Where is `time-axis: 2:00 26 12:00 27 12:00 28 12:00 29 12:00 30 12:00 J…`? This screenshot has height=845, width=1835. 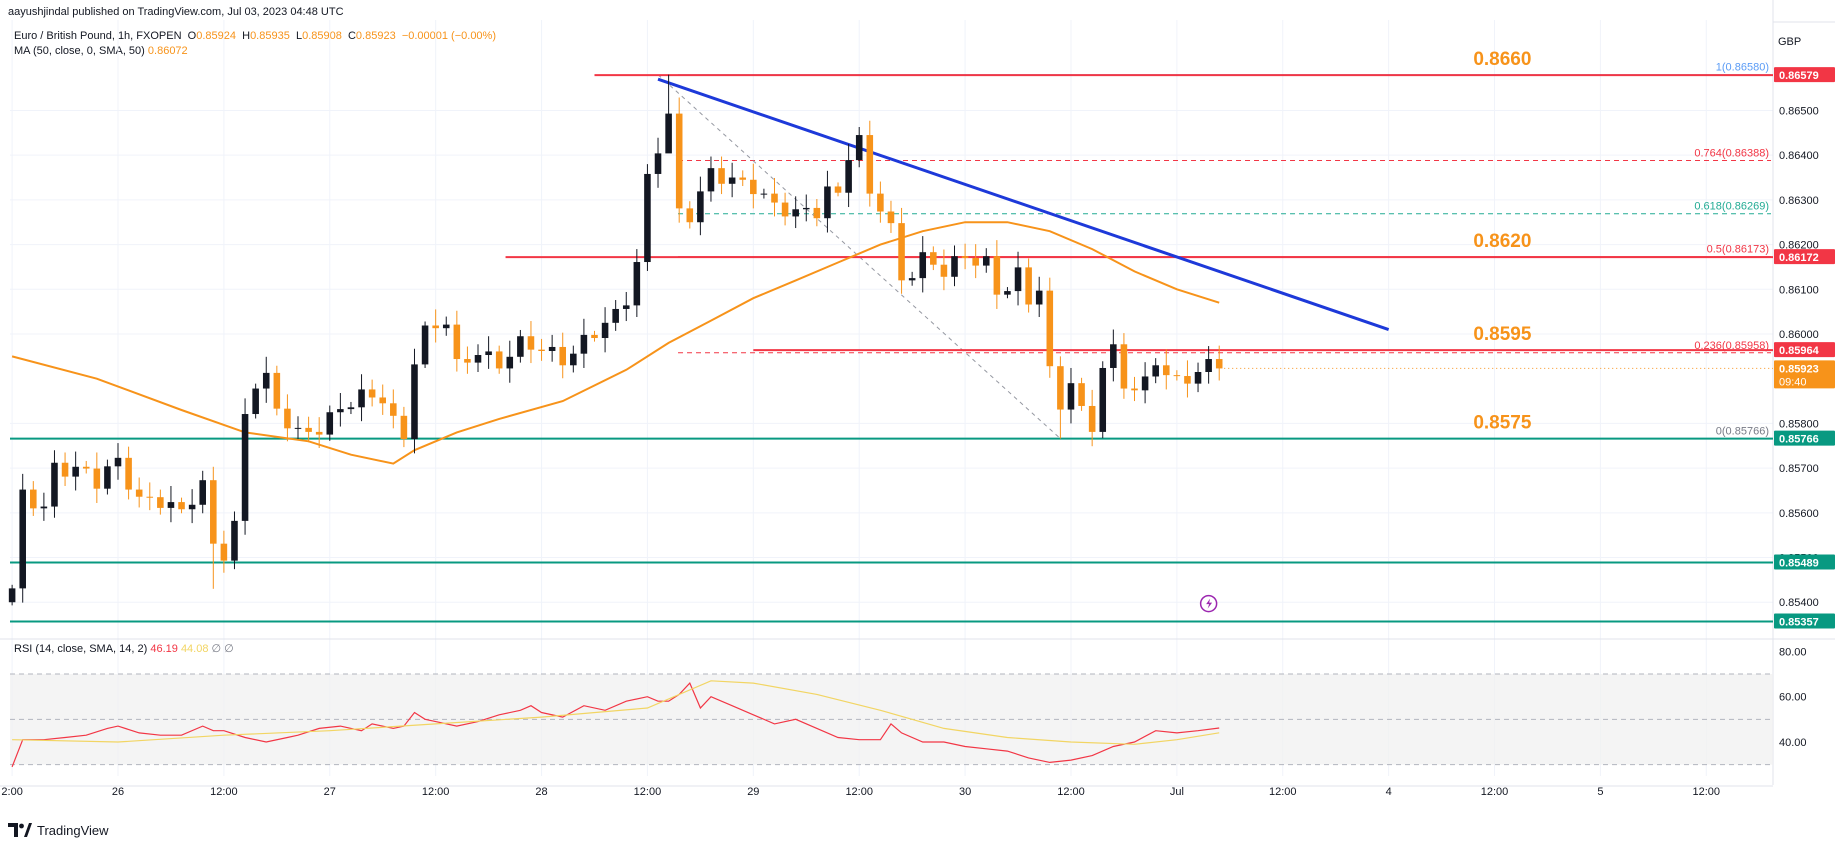 time-axis: 2:00 26 12:00 27 12:00 28 12:00 29 12:00 30 12:00 J… is located at coordinates (860, 792).